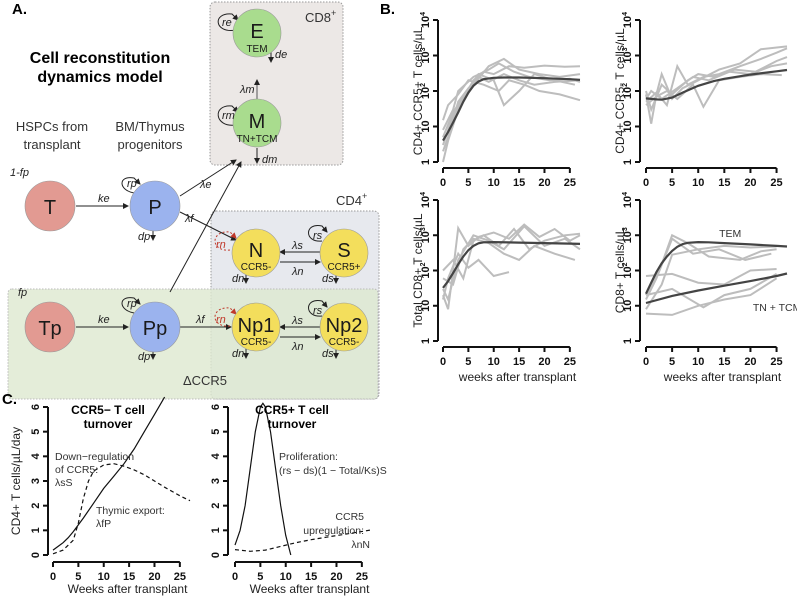 Image resolution: width=797 pixels, height=598 pixels. I want to click on annotation-text: upregulation:, so click(333, 531).